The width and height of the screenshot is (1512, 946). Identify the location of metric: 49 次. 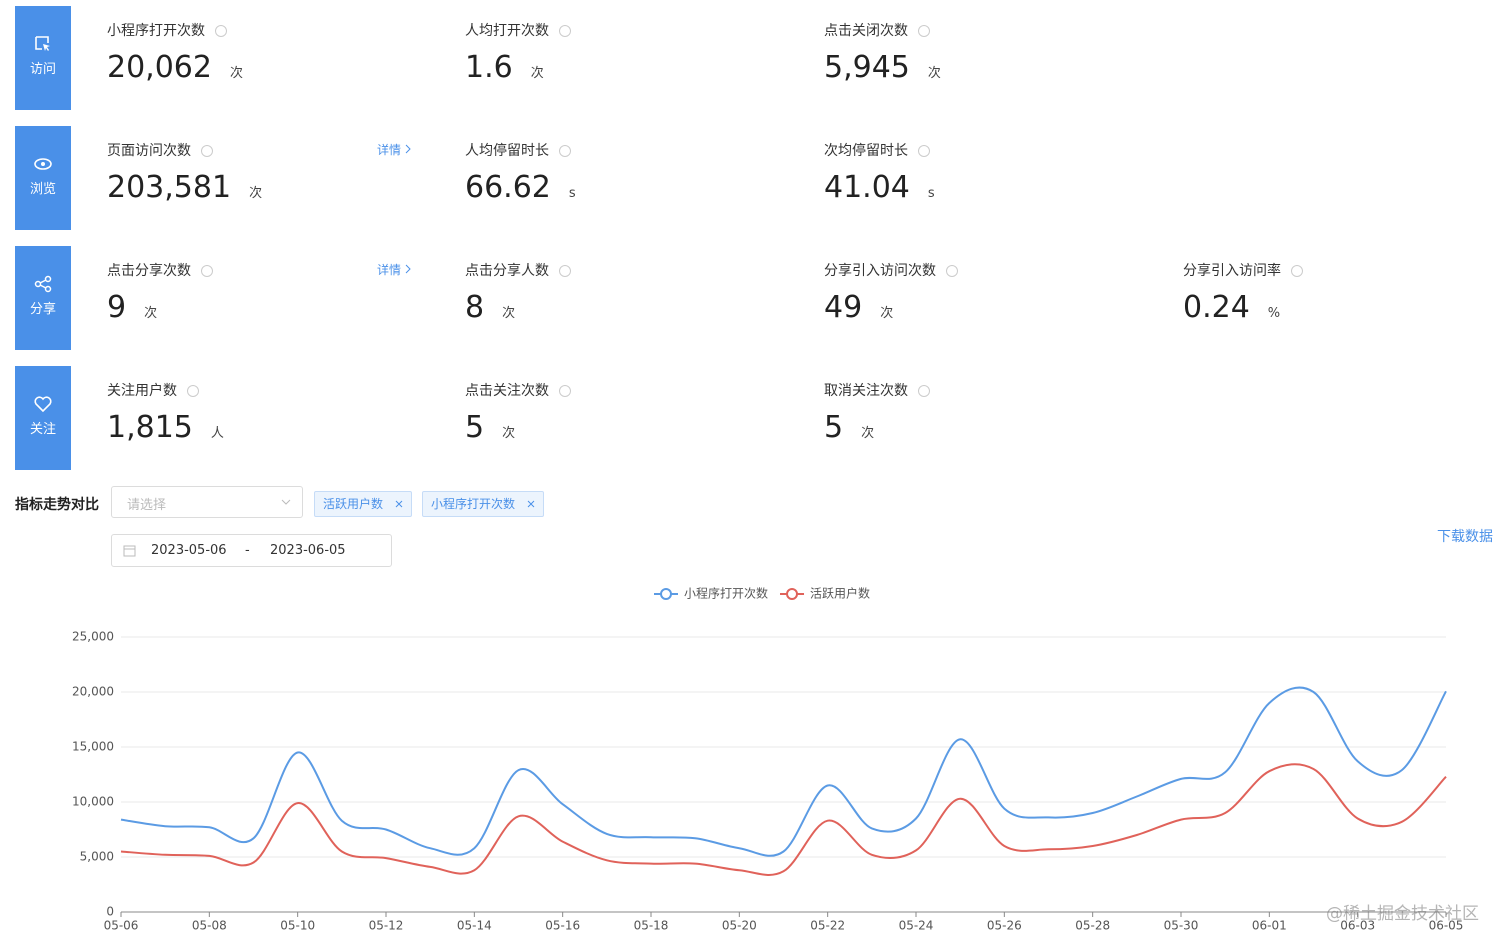
(858, 307).